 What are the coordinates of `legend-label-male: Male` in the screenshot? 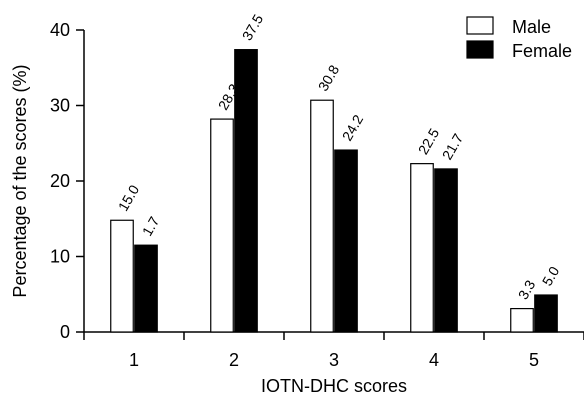 It's located at (531, 27).